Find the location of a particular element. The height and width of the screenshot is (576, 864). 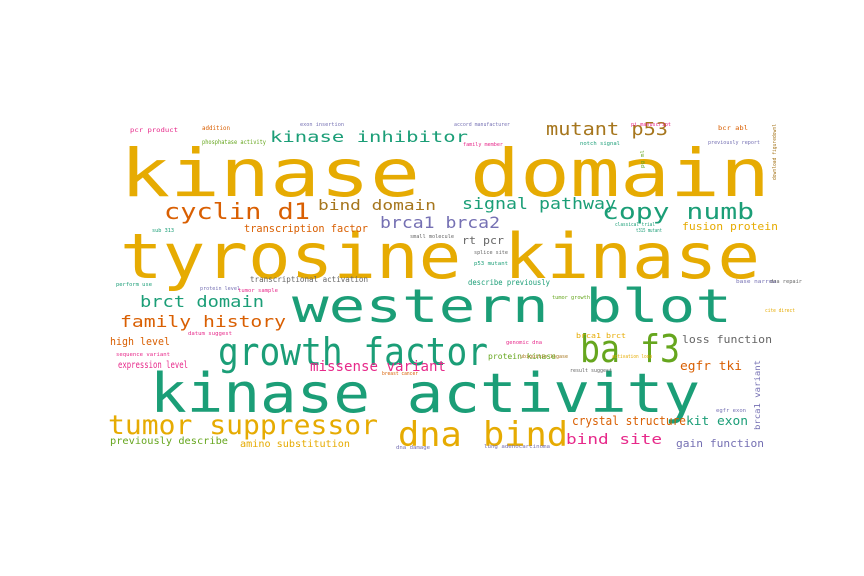

cloud-word: genomic dna is located at coordinates (524, 343).